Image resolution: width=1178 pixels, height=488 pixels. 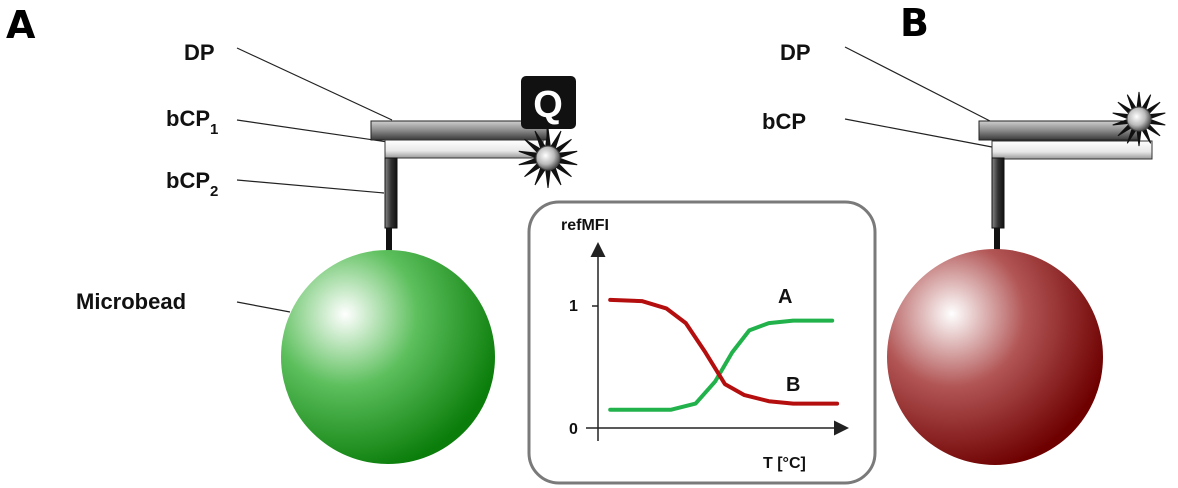 I want to click on fluorophore-star-icon-b, so click(x=1139, y=119).